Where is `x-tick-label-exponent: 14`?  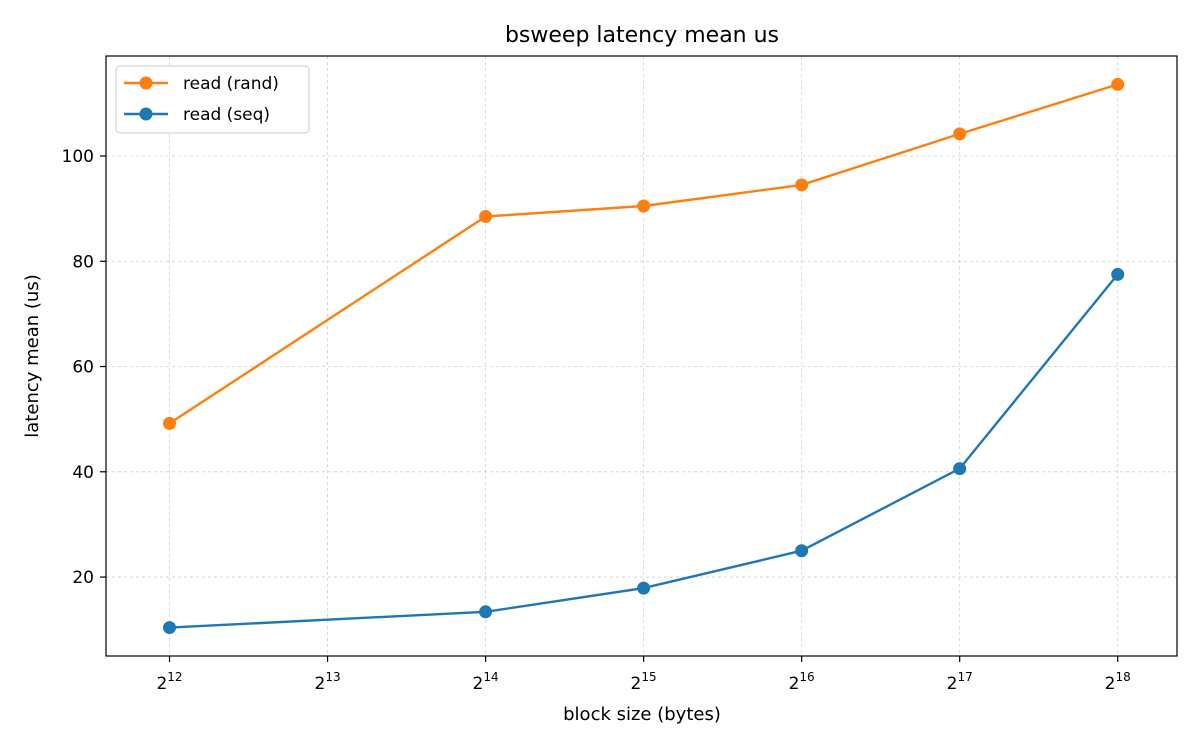 x-tick-label-exponent: 14 is located at coordinates (490, 677).